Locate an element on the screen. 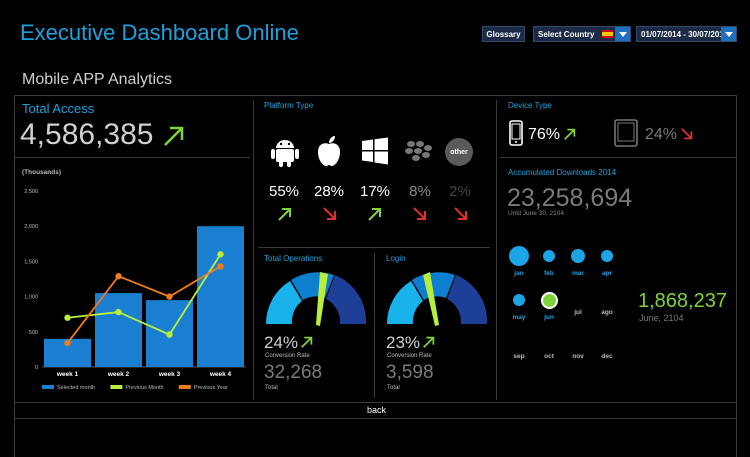 Image resolution: width=750 pixels, height=457 pixels. month-label: may is located at coordinates (519, 317).